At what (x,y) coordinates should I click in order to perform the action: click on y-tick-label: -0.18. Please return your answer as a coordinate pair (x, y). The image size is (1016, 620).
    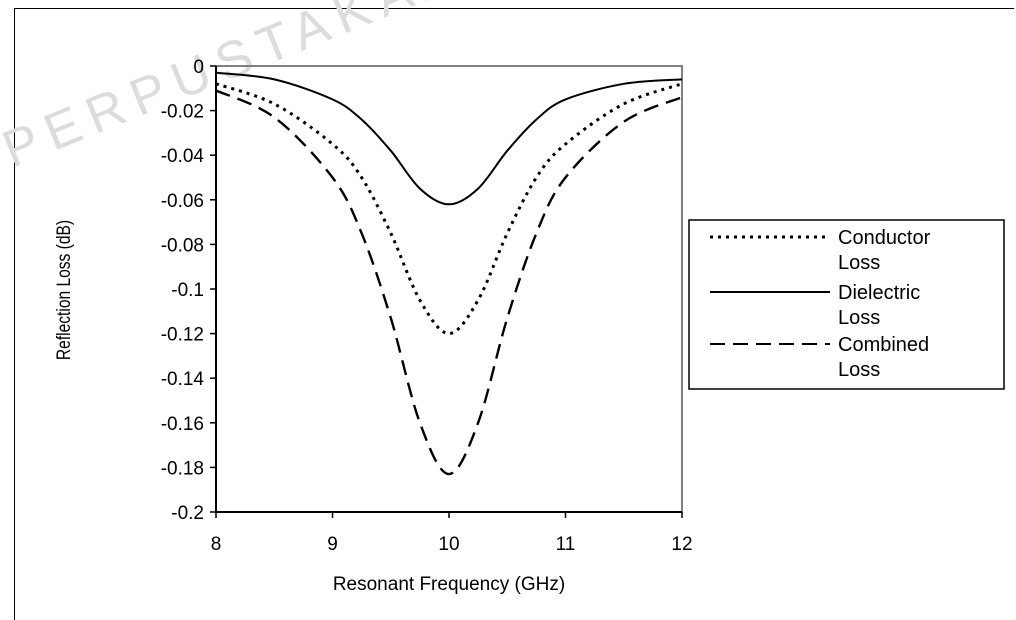
    Looking at the image, I should click on (182, 468).